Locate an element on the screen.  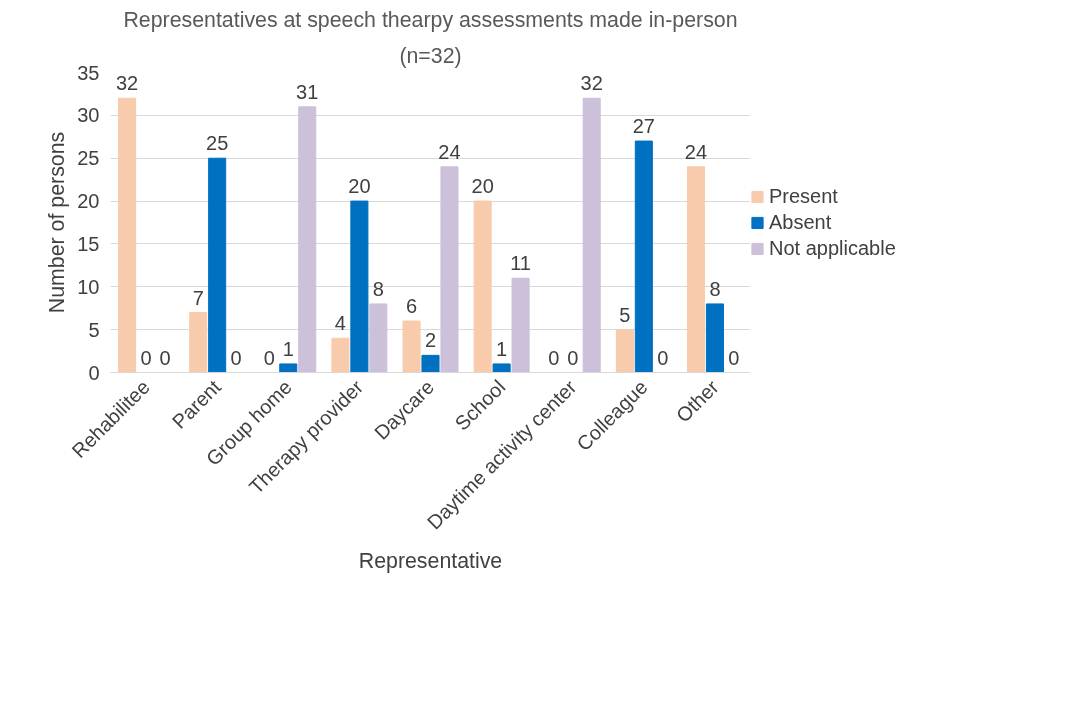
chart-title: Representatives at speech thearpy assessments made in-person is located at coordinates (430, 19).